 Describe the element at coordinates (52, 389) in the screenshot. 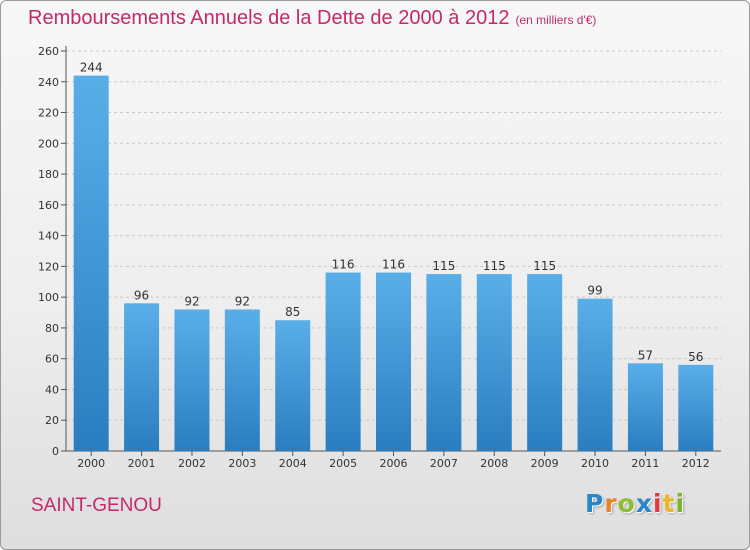

I see `y-tick-label: 40` at that location.